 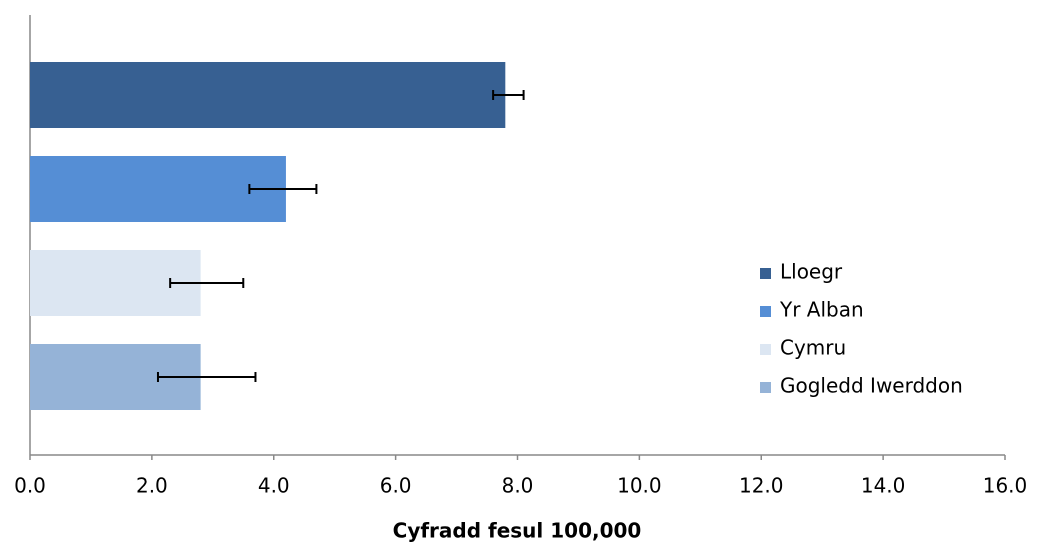 What do you see at coordinates (152, 486) in the screenshot?
I see `x-tick-label: 2.0` at bounding box center [152, 486].